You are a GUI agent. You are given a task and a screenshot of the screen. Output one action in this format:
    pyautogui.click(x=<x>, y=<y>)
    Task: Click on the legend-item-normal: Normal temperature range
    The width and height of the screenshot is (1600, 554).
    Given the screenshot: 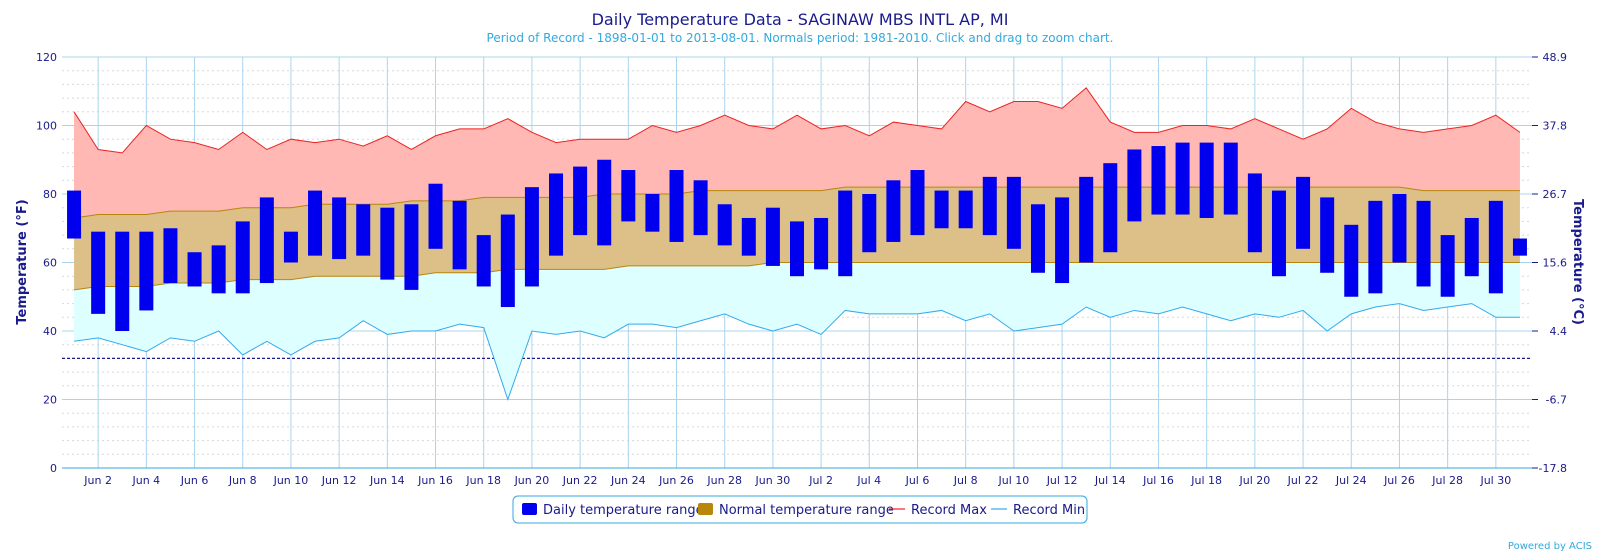 What is the action you would take?
    pyautogui.click(x=796, y=510)
    